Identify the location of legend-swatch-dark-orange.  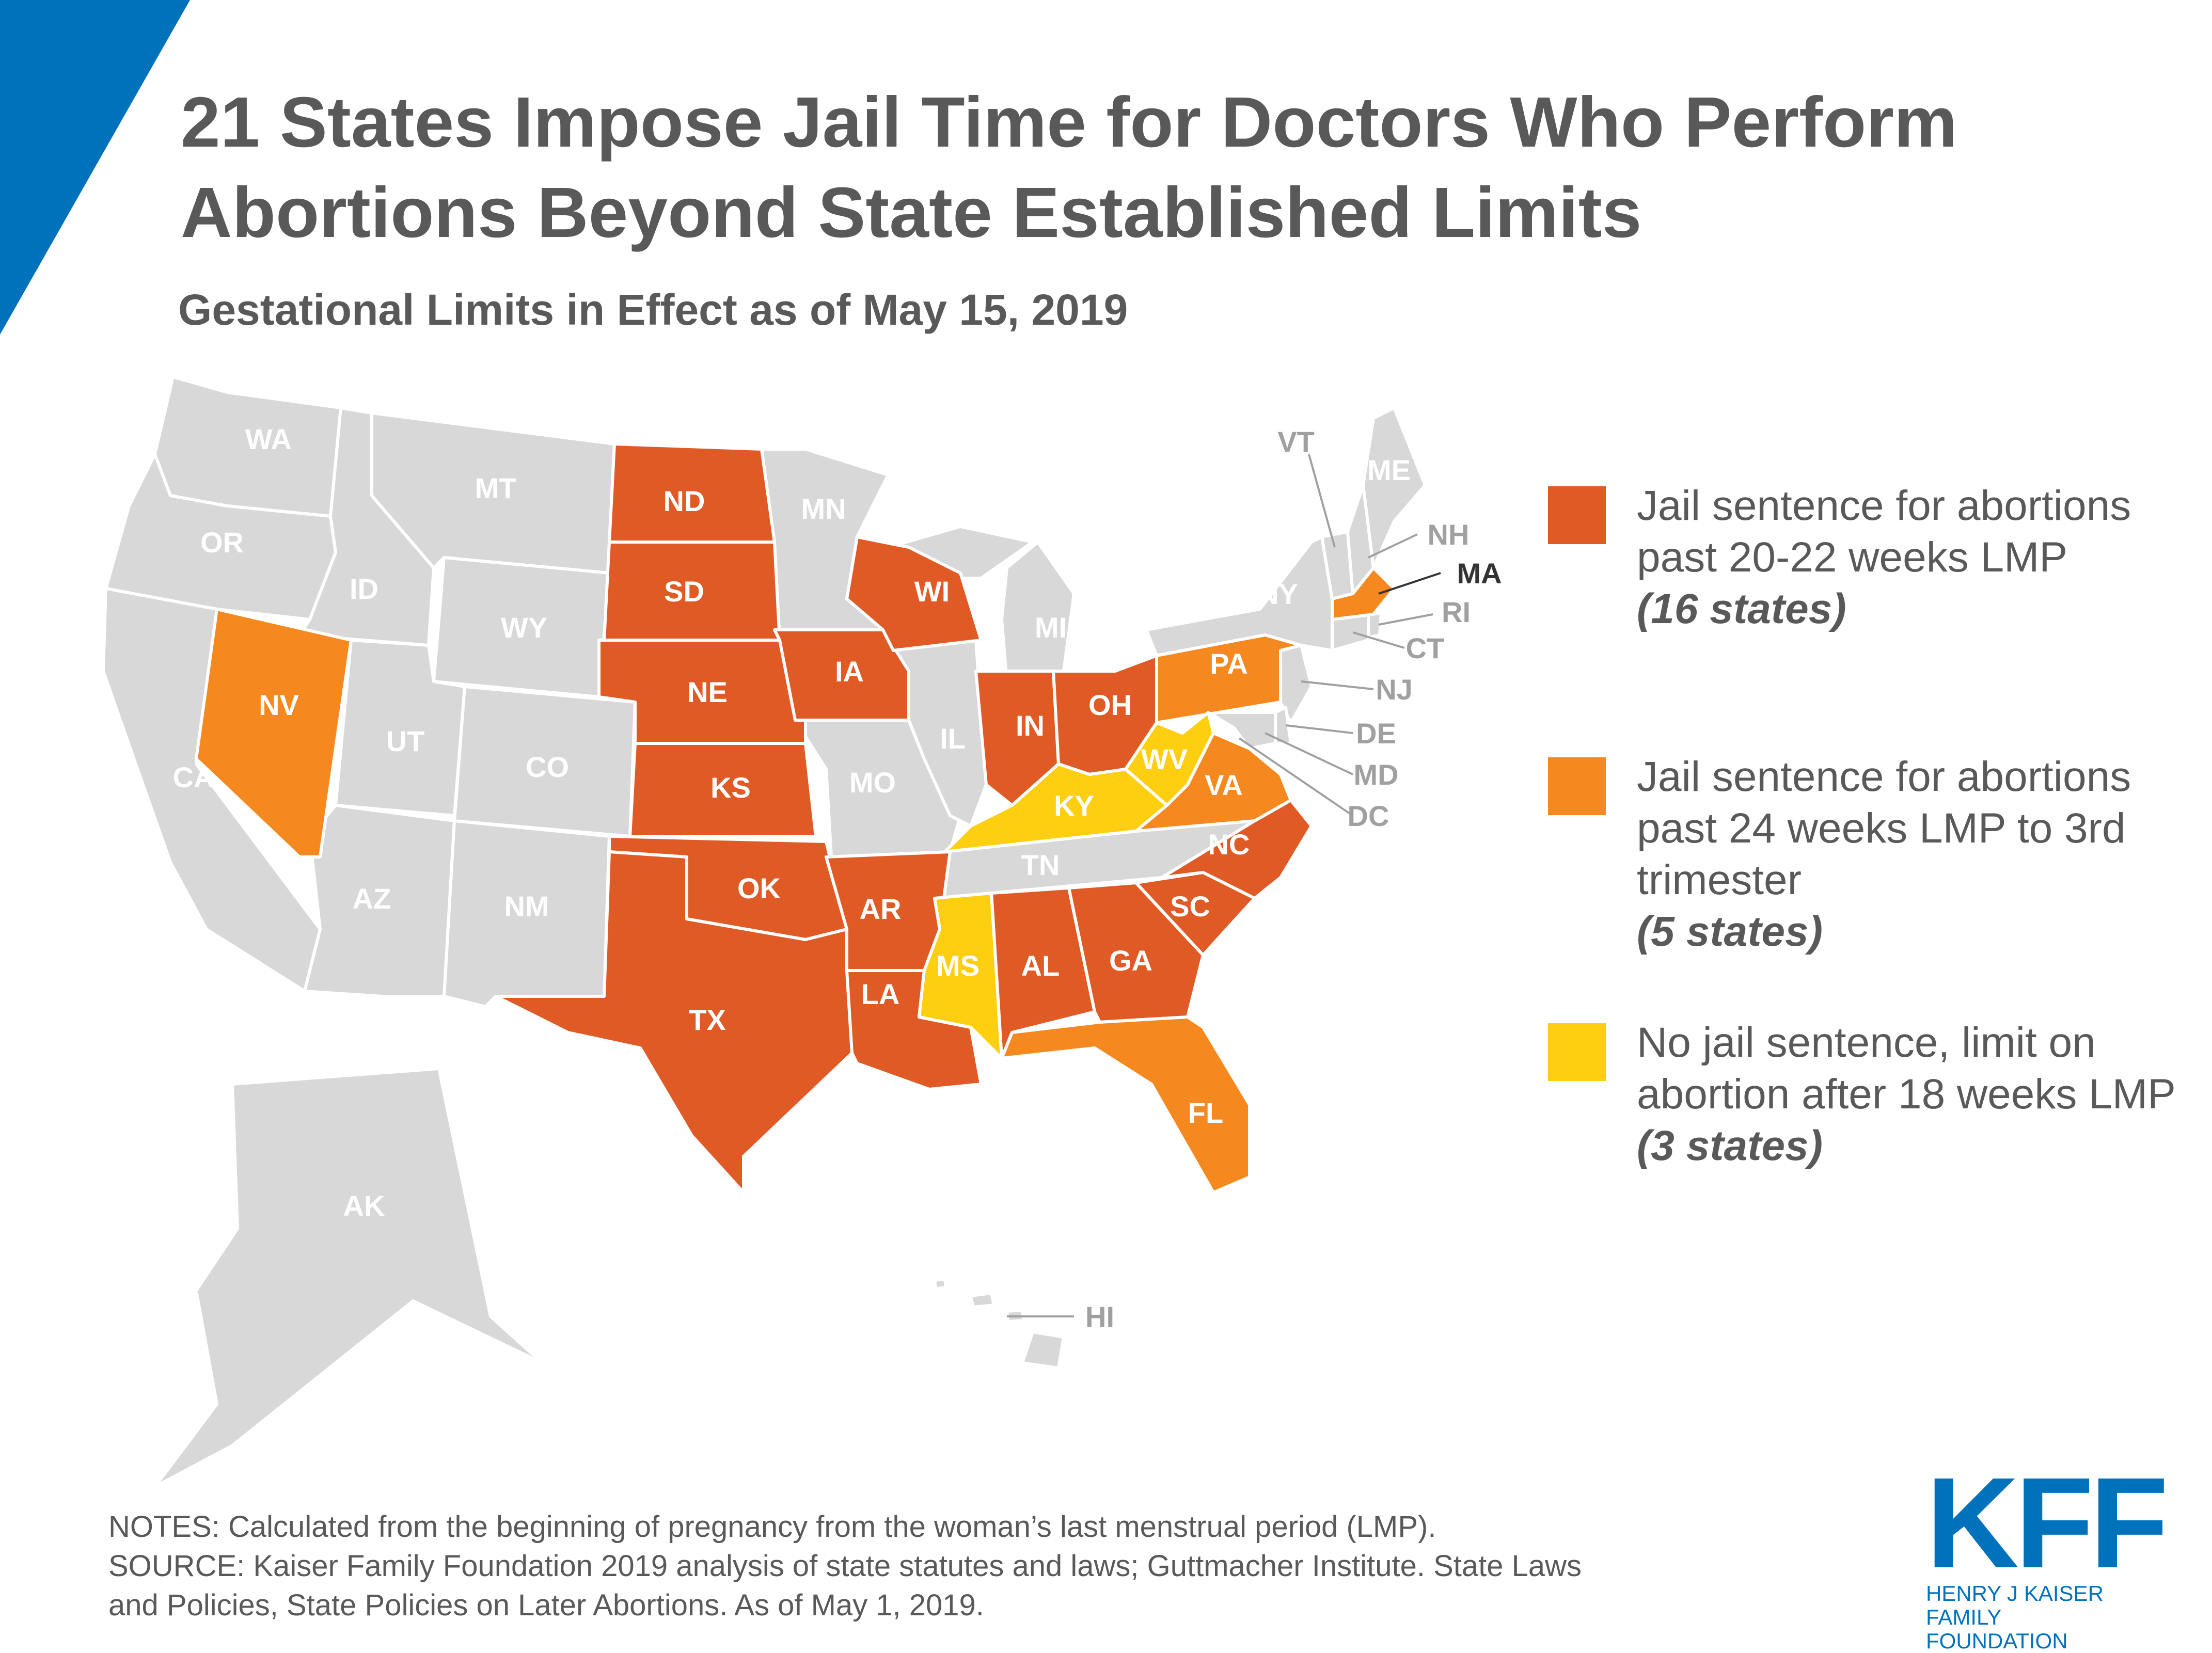
(1577, 515).